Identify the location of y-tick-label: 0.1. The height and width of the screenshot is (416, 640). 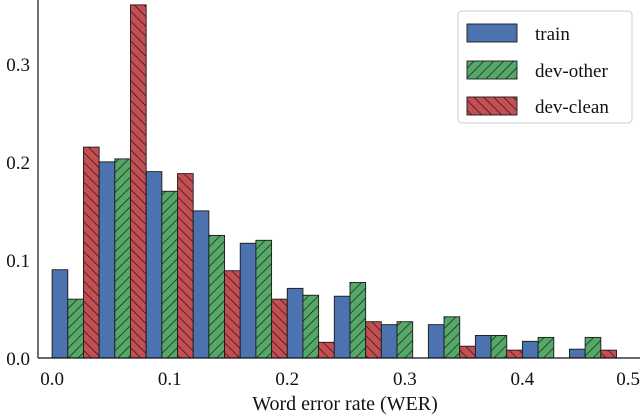
(18, 261).